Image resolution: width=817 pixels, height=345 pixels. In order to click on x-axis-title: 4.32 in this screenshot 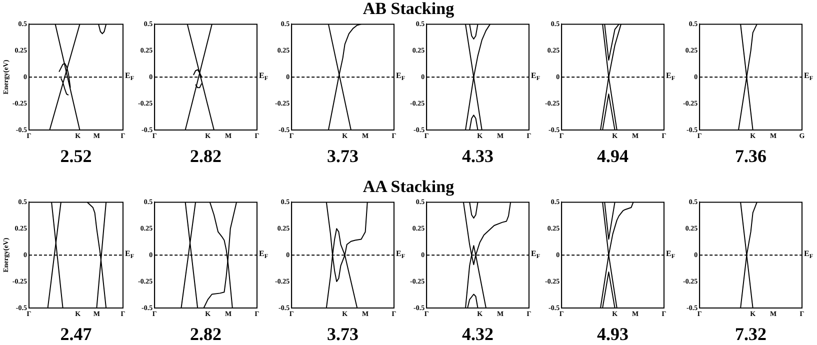, I will do `click(478, 334)`.